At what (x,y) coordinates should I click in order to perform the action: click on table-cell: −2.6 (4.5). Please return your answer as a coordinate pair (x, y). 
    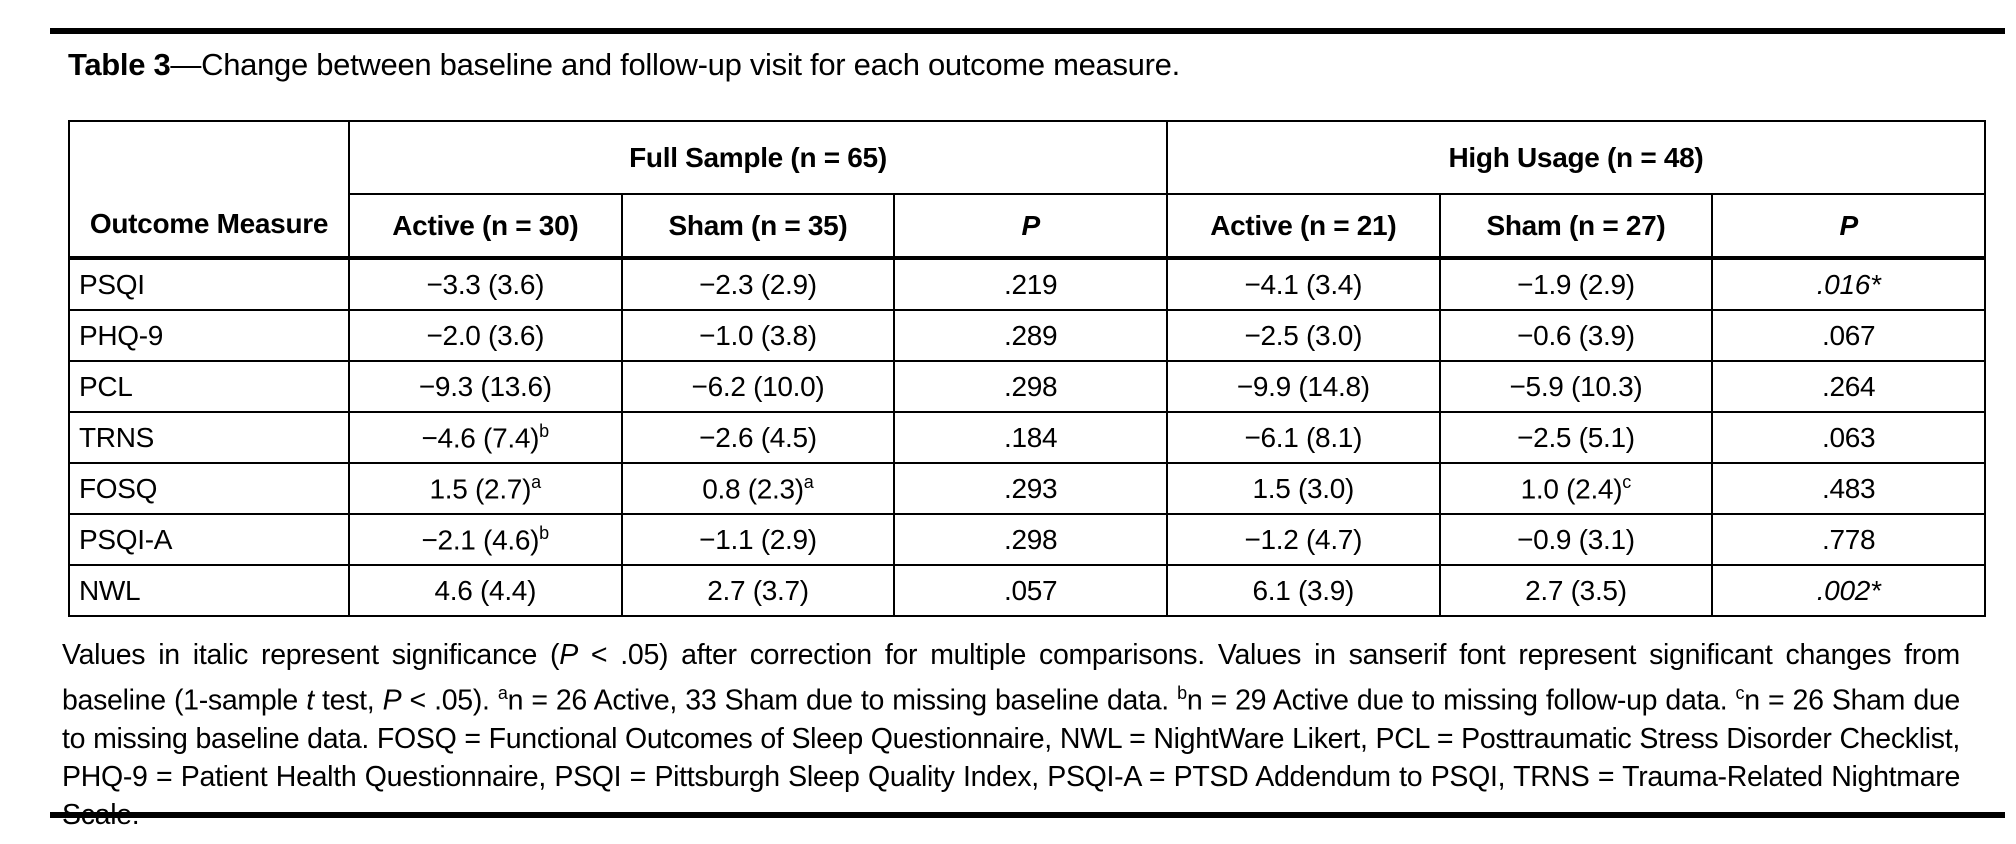
    Looking at the image, I should click on (758, 437).